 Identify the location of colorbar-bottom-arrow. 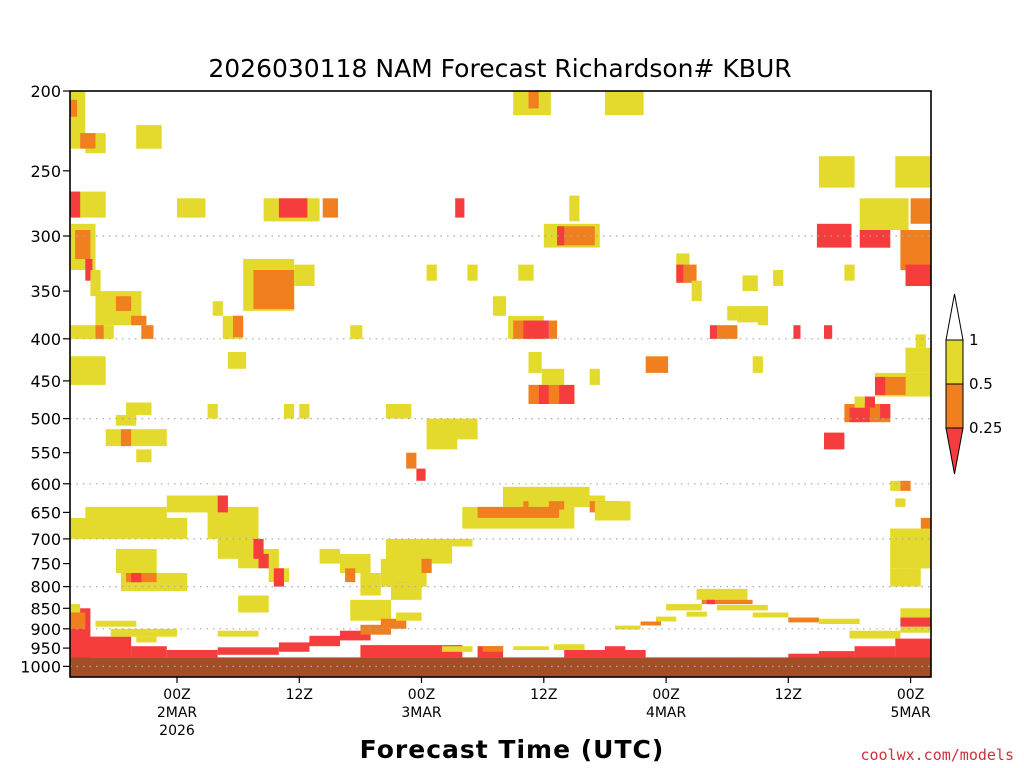
(954, 451).